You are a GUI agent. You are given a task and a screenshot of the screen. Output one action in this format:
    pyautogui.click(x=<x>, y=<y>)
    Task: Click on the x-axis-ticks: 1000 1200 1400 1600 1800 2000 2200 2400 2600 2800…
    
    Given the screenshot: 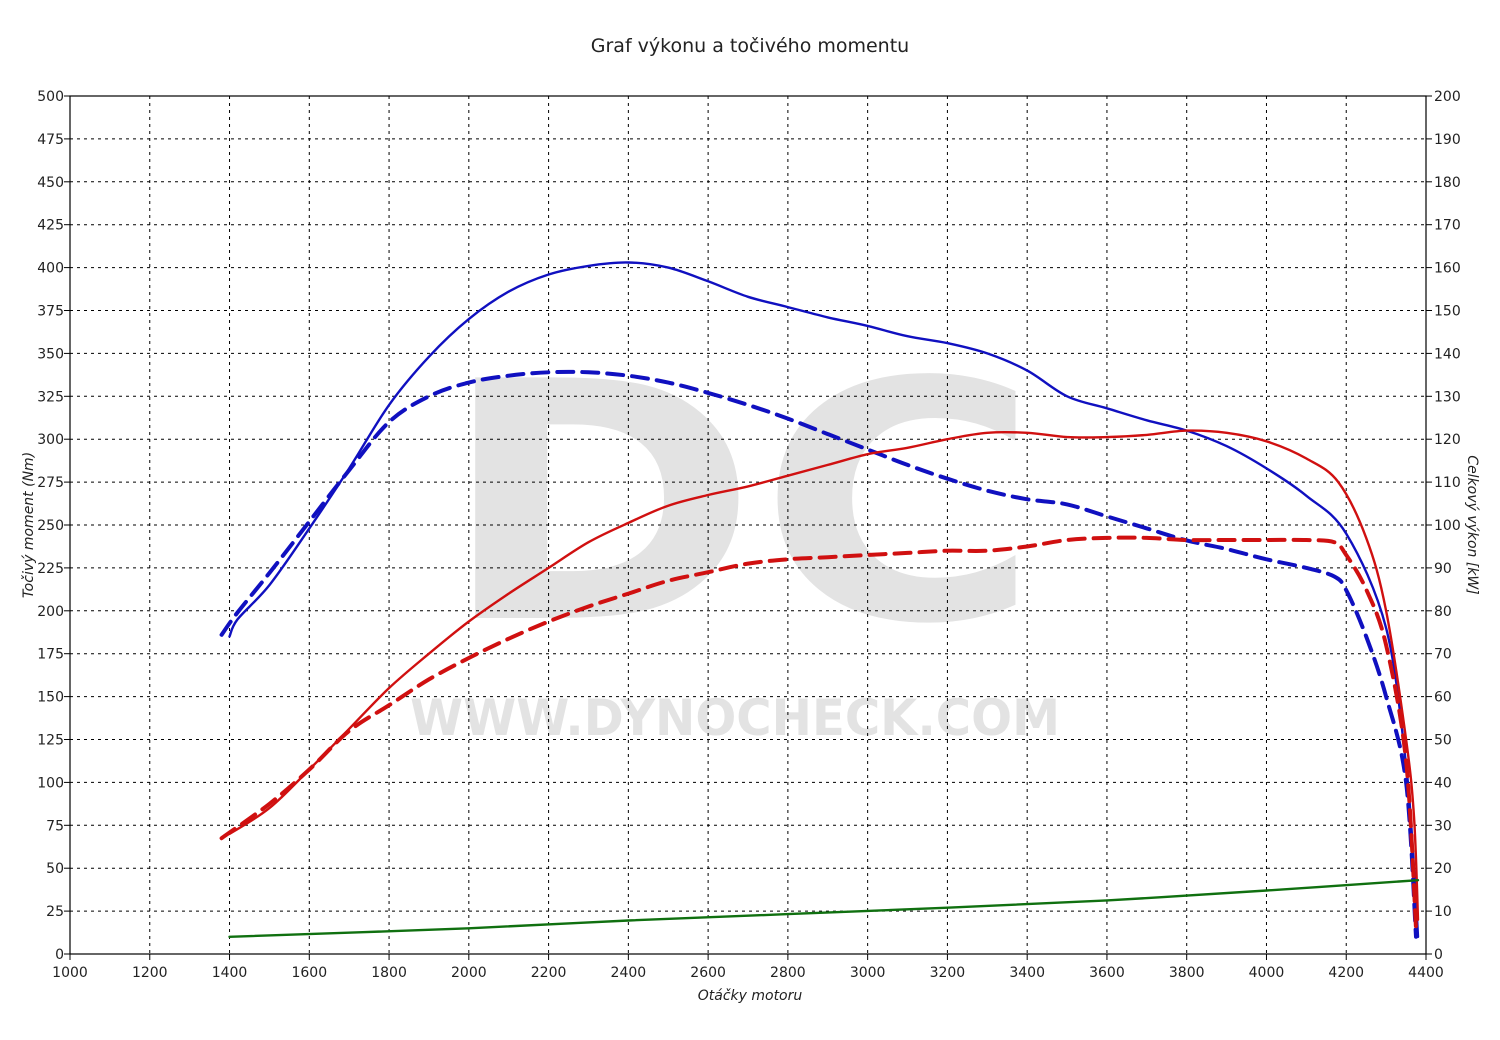 What is the action you would take?
    pyautogui.click(x=748, y=967)
    